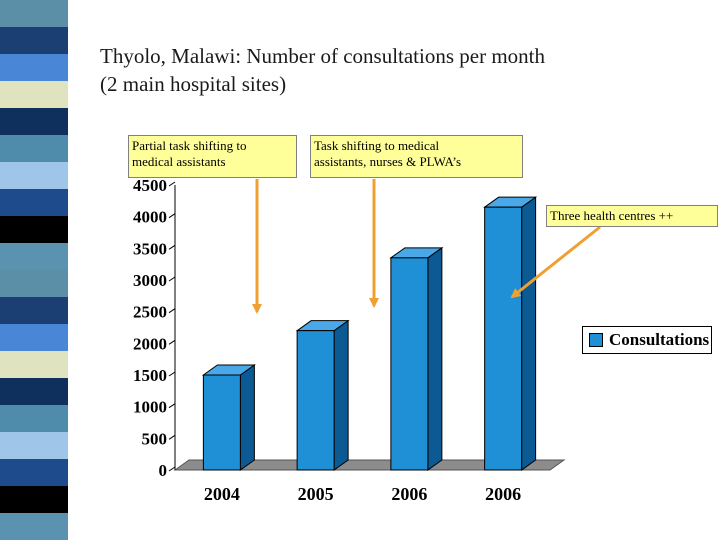 The height and width of the screenshot is (540, 720). Describe the element at coordinates (150, 375) in the screenshot. I see `y-tick-label: 1500` at that location.